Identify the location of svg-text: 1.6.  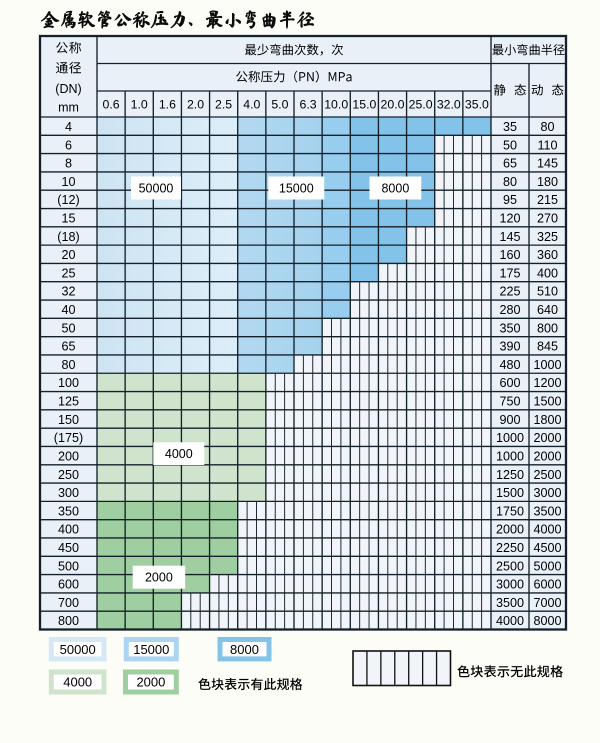
(167, 105).